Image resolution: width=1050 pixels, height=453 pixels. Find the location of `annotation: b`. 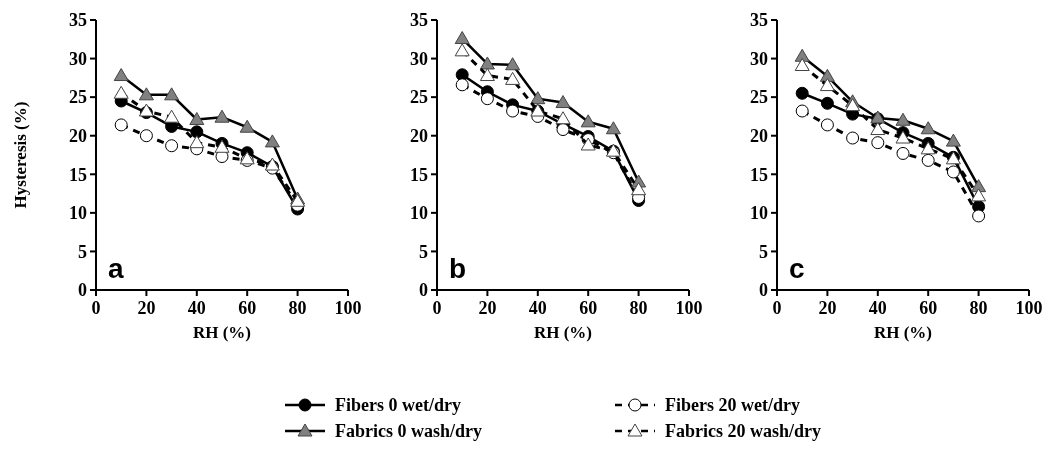

annotation: b is located at coordinates (458, 268).